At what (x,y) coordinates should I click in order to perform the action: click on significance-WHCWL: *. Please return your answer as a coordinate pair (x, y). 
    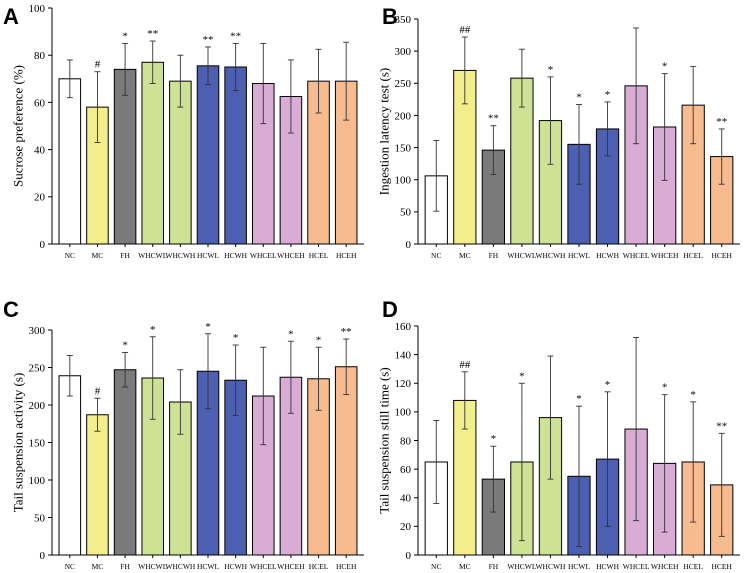
    Looking at the image, I should click on (153, 330).